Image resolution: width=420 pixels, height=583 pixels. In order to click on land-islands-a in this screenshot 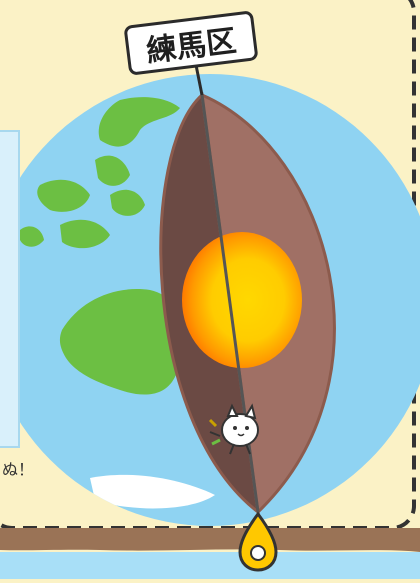, I will do `click(63, 195)`.